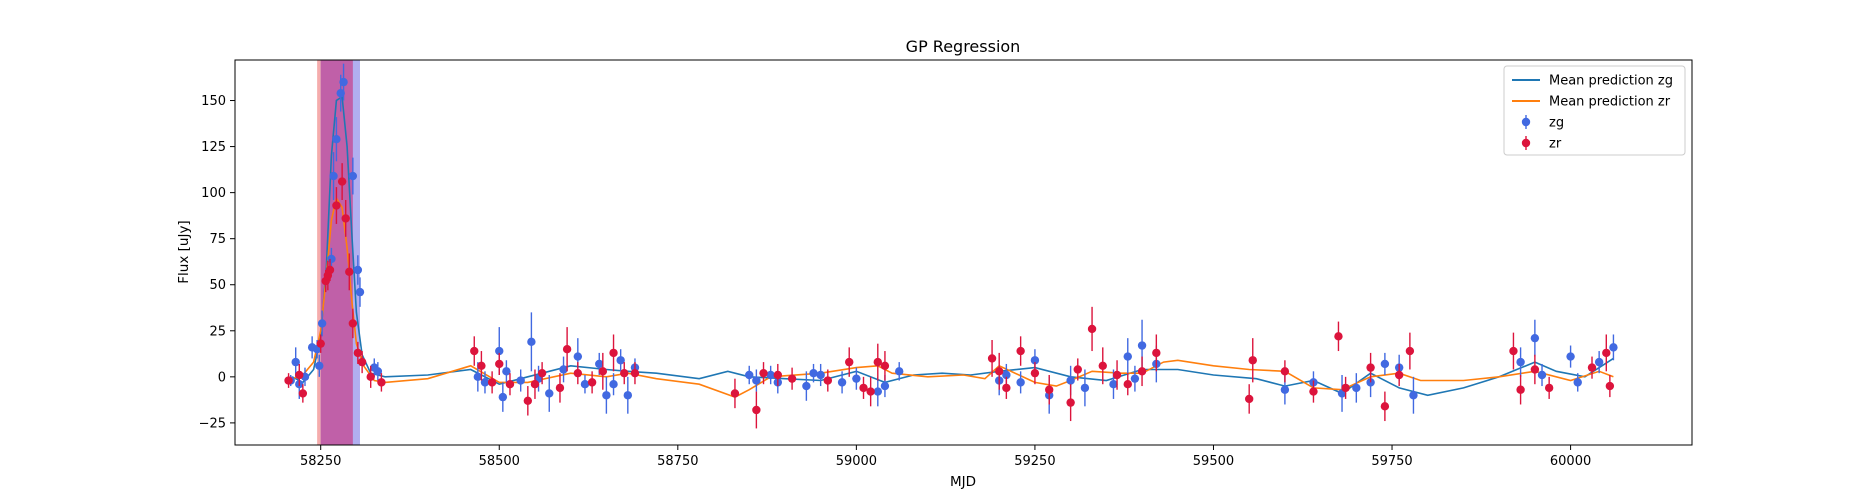  What do you see at coordinates (1213, 461) in the screenshot?
I see `x-tick-label: 59500` at bounding box center [1213, 461].